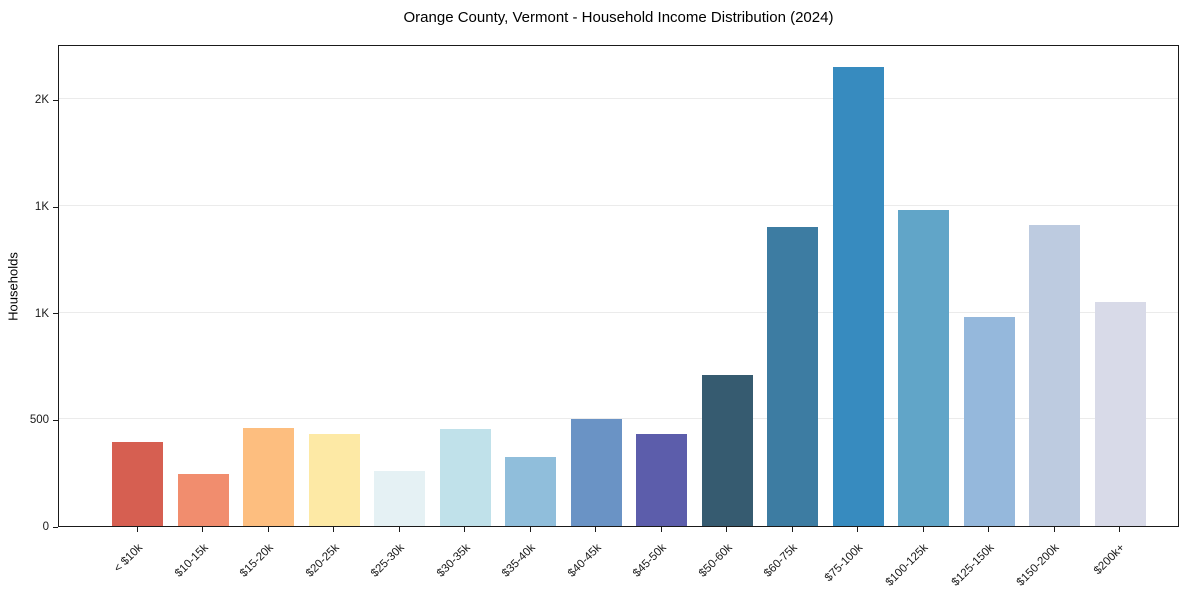 This screenshot has width=1189, height=590. I want to click on x-tick-label-text: $125-150k, so click(973, 565).